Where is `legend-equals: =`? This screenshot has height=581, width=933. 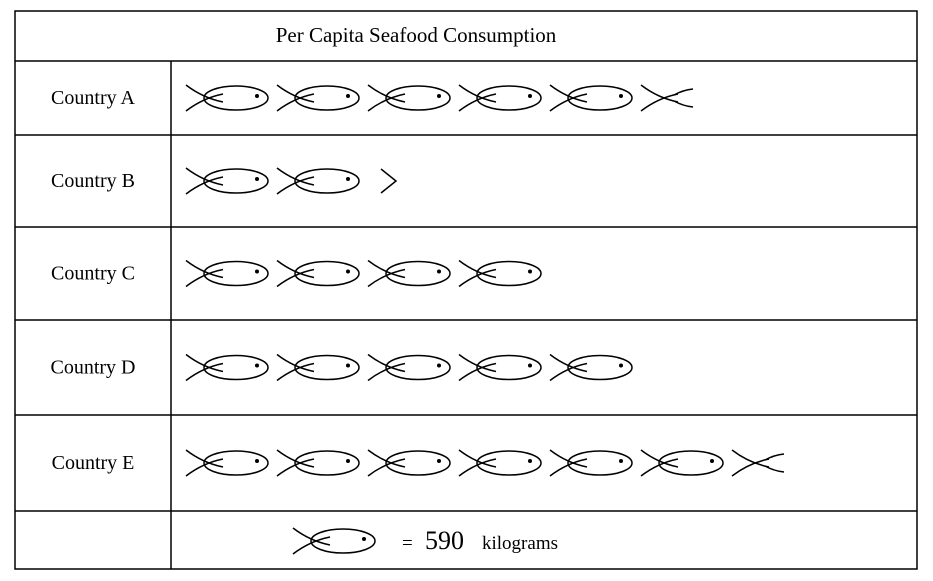 legend-equals: = is located at coordinates (407, 543).